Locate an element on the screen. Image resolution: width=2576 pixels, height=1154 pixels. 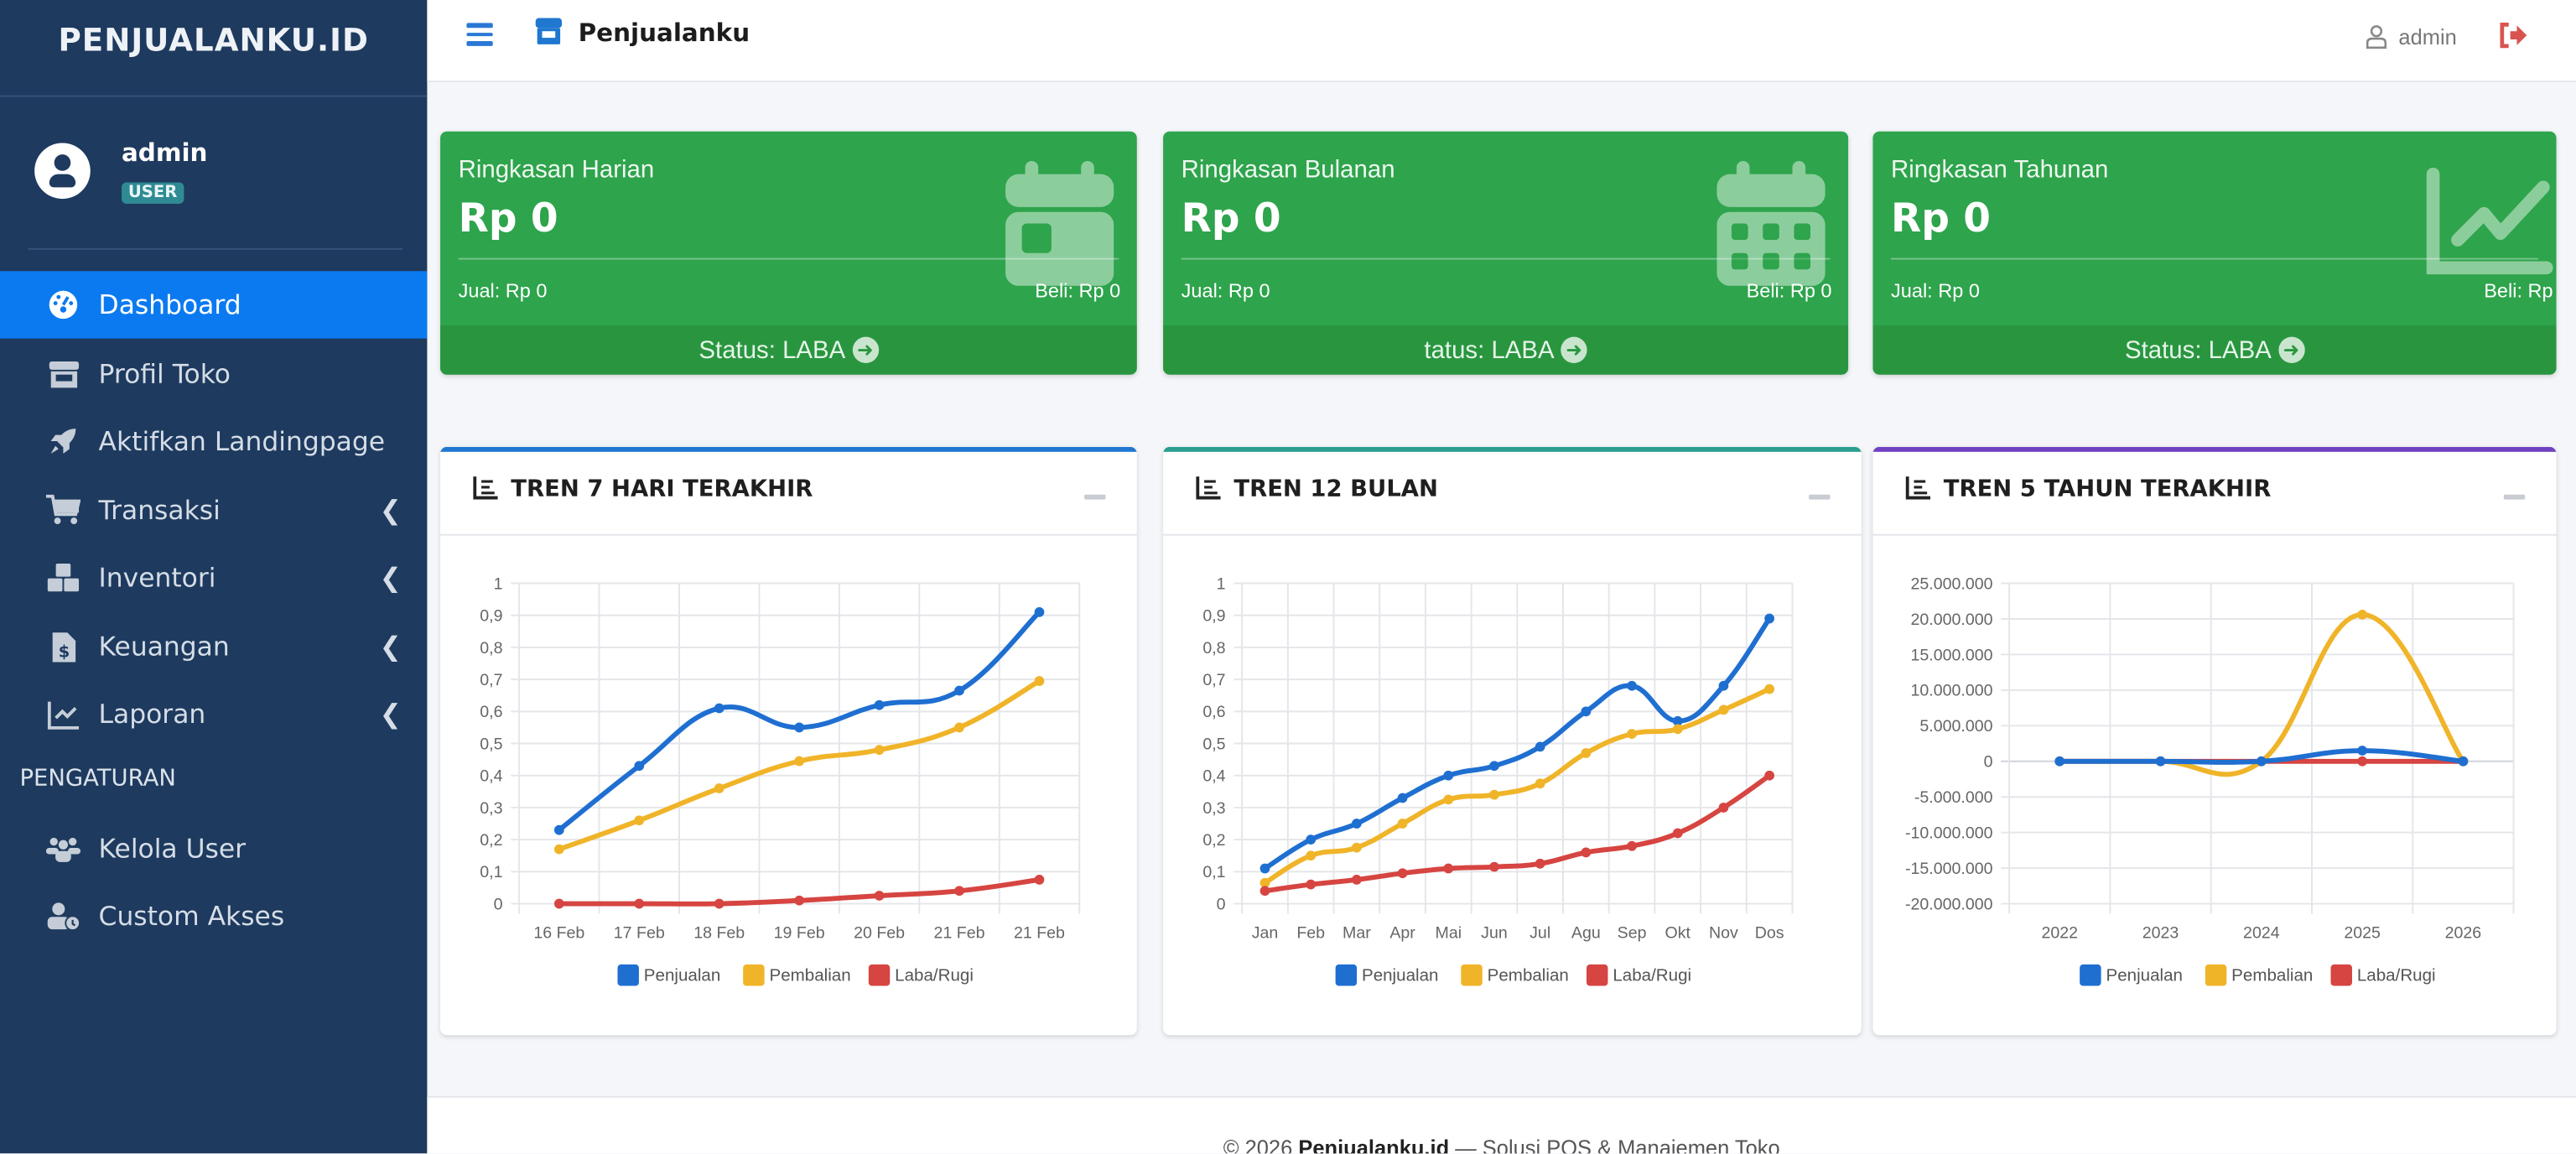
summary-status-link: tatus: LABA ➜ is located at coordinates (1506, 350).